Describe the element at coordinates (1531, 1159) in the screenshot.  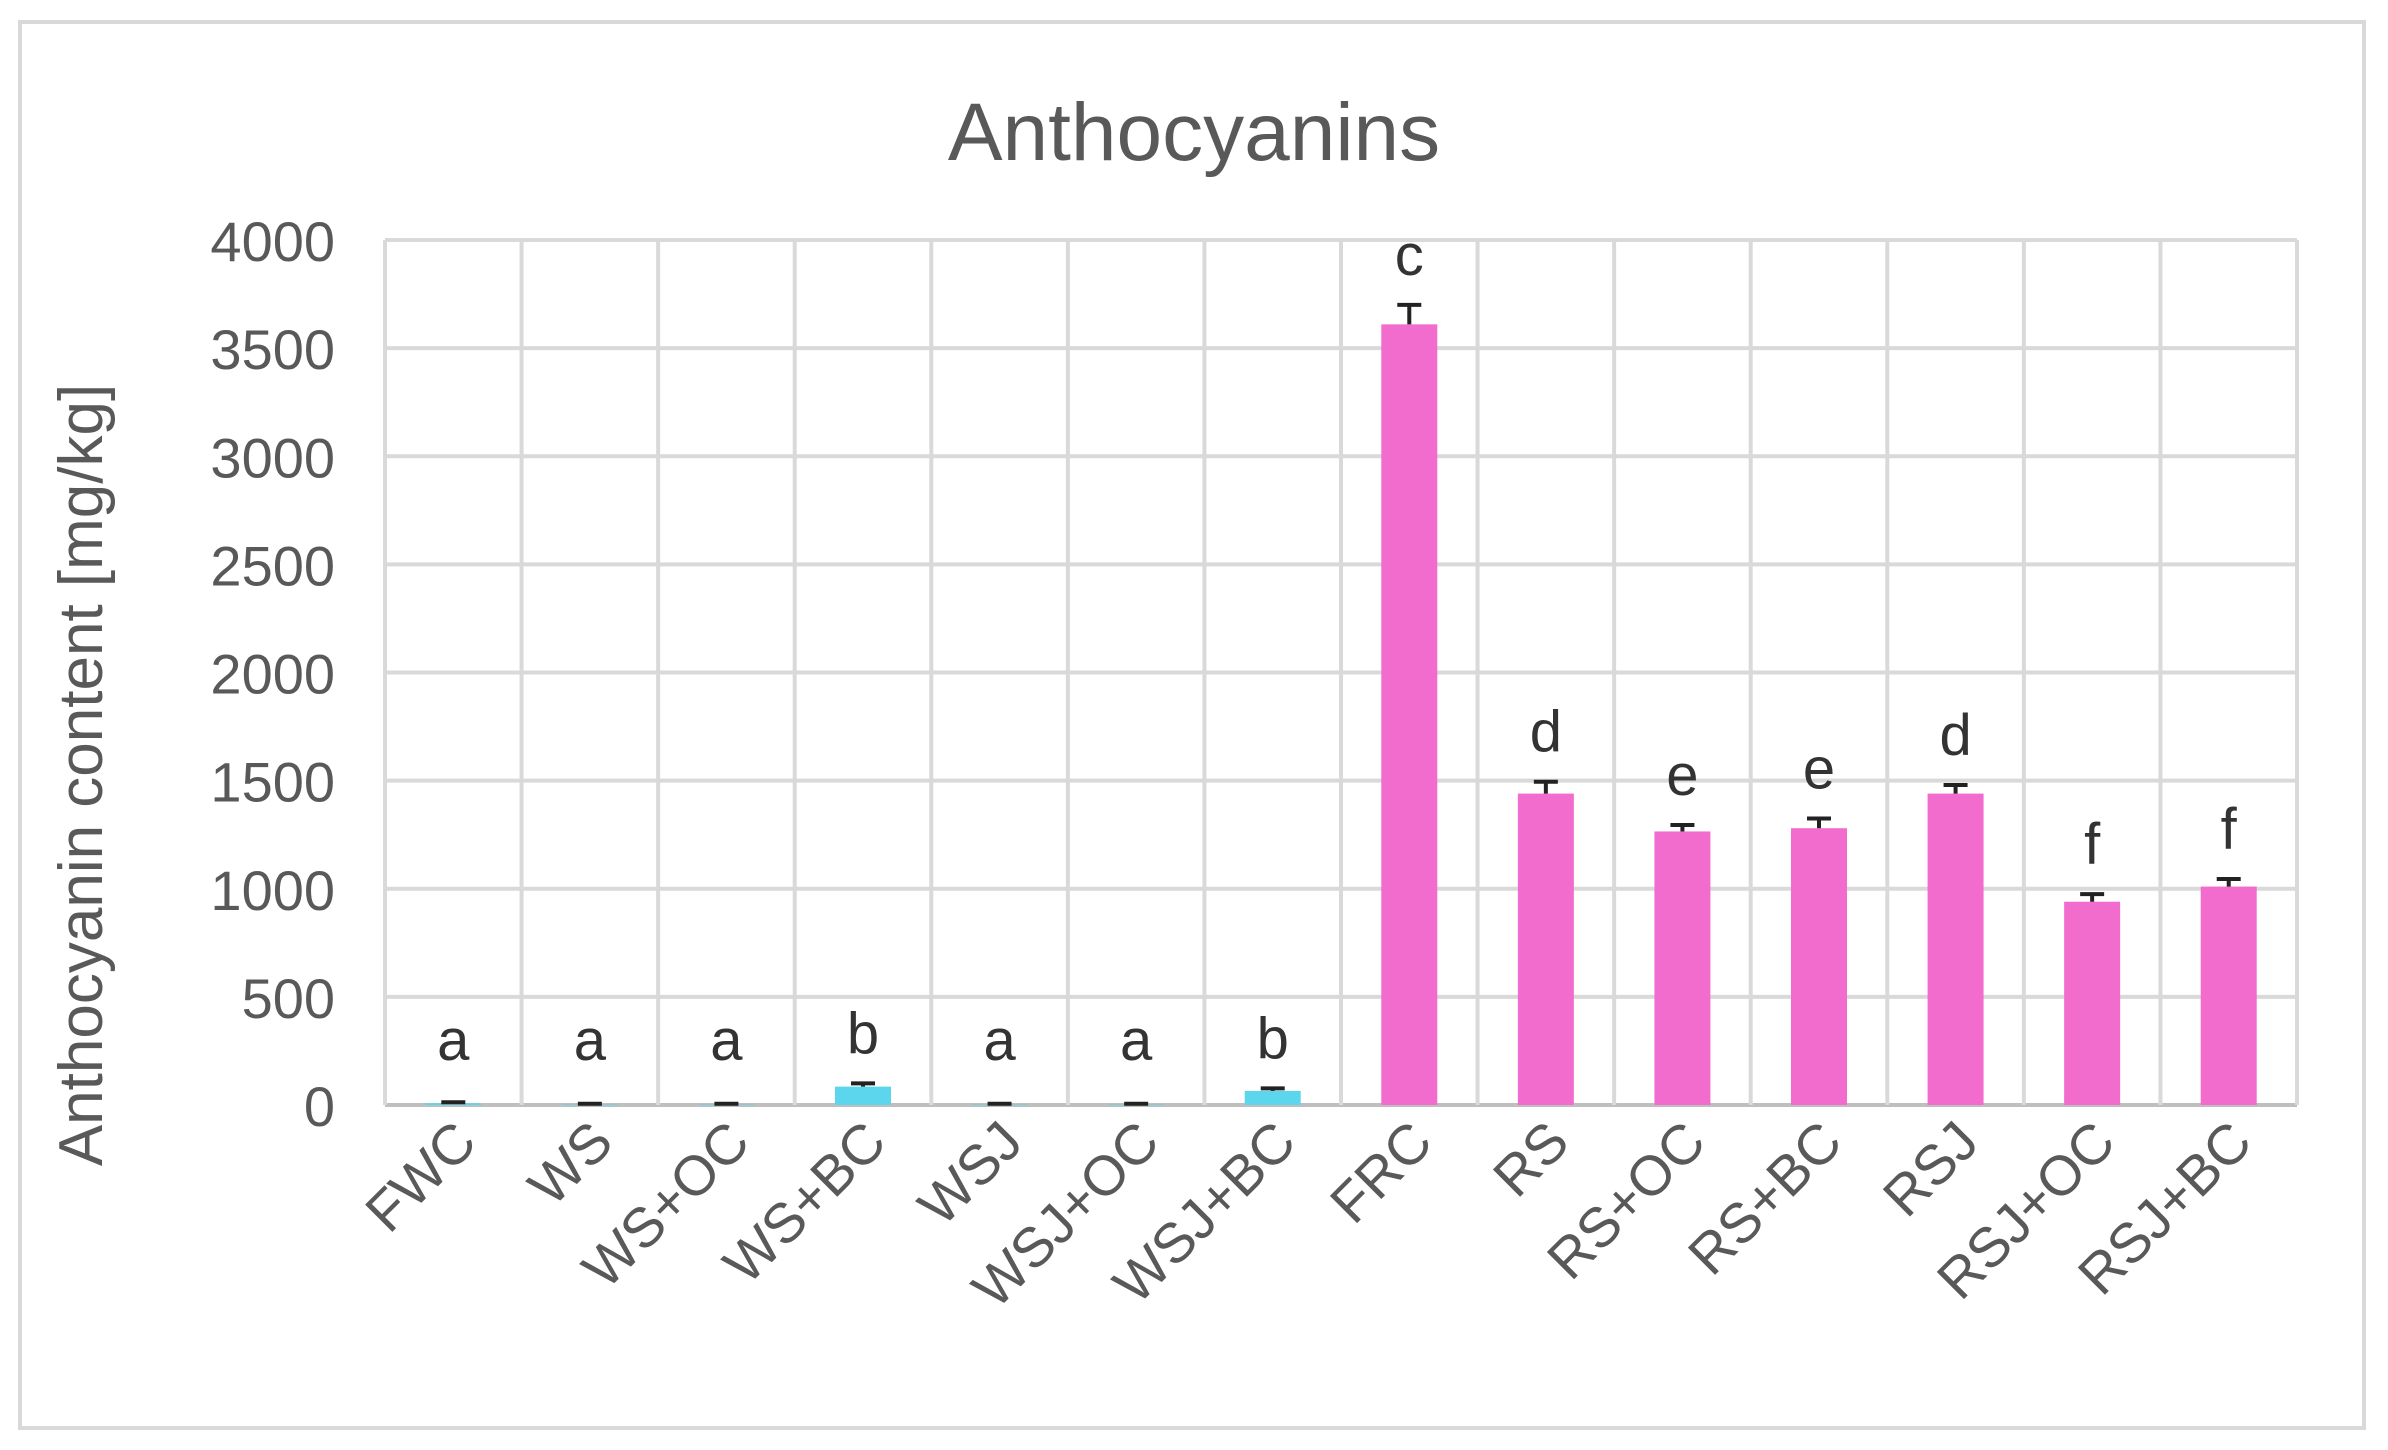
I see `x-tick-label: RS` at that location.